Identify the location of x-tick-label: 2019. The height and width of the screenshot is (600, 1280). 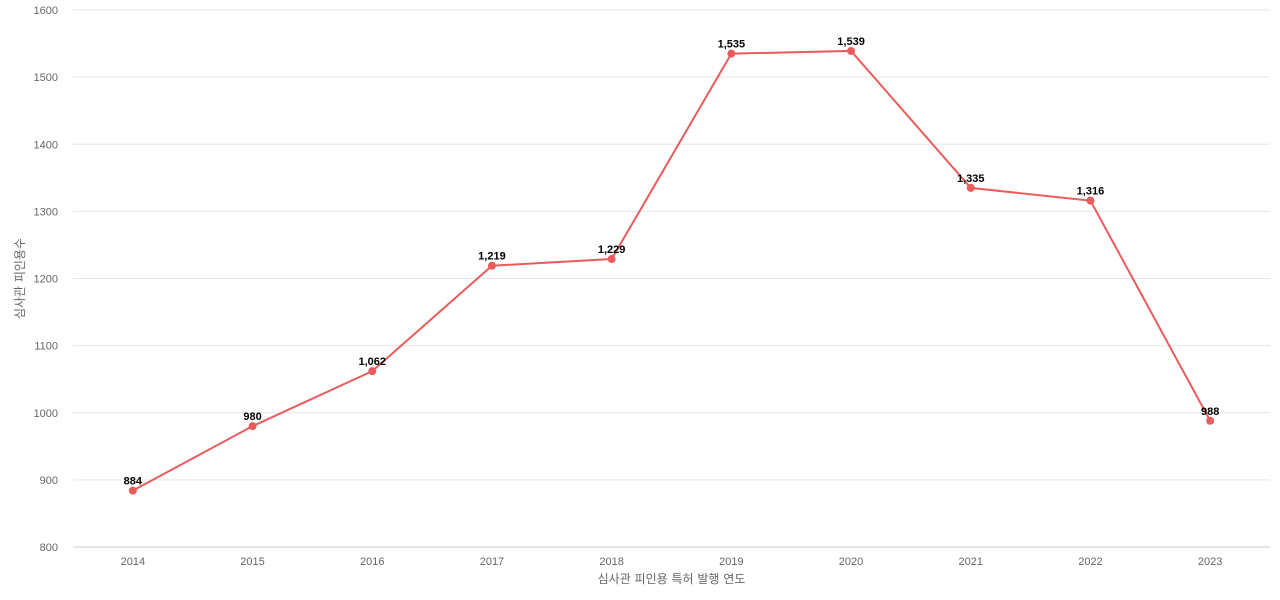
(731, 562).